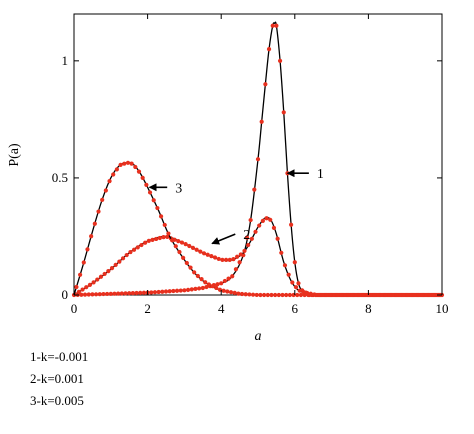 This screenshot has width=474, height=434. Describe the element at coordinates (178, 188) in the screenshot. I see `annotation-label: 3` at that location.